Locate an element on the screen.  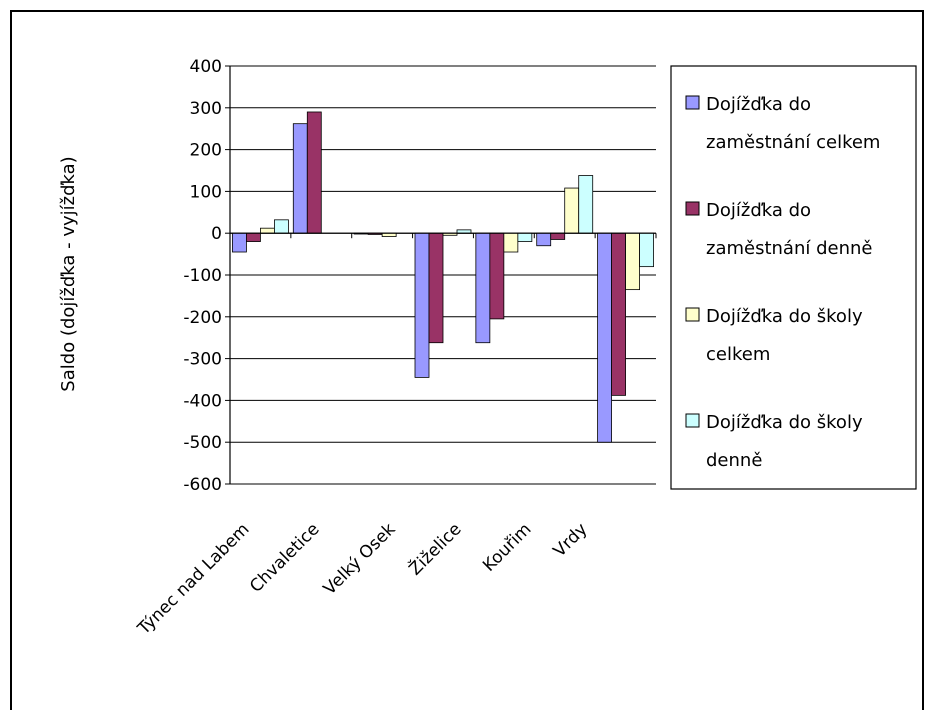
category-label: Žiželice is located at coordinates (435, 549).